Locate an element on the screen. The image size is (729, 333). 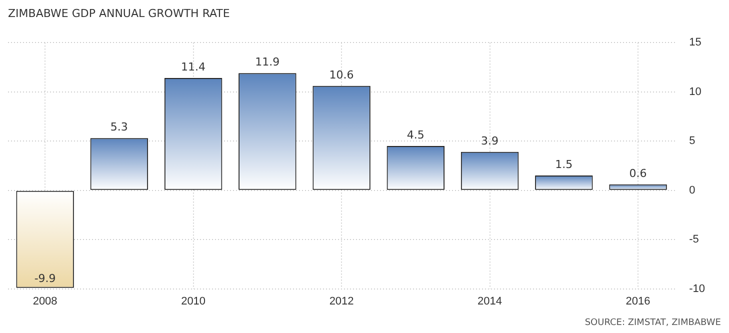
x-tick-label: 2014 is located at coordinates (490, 301).